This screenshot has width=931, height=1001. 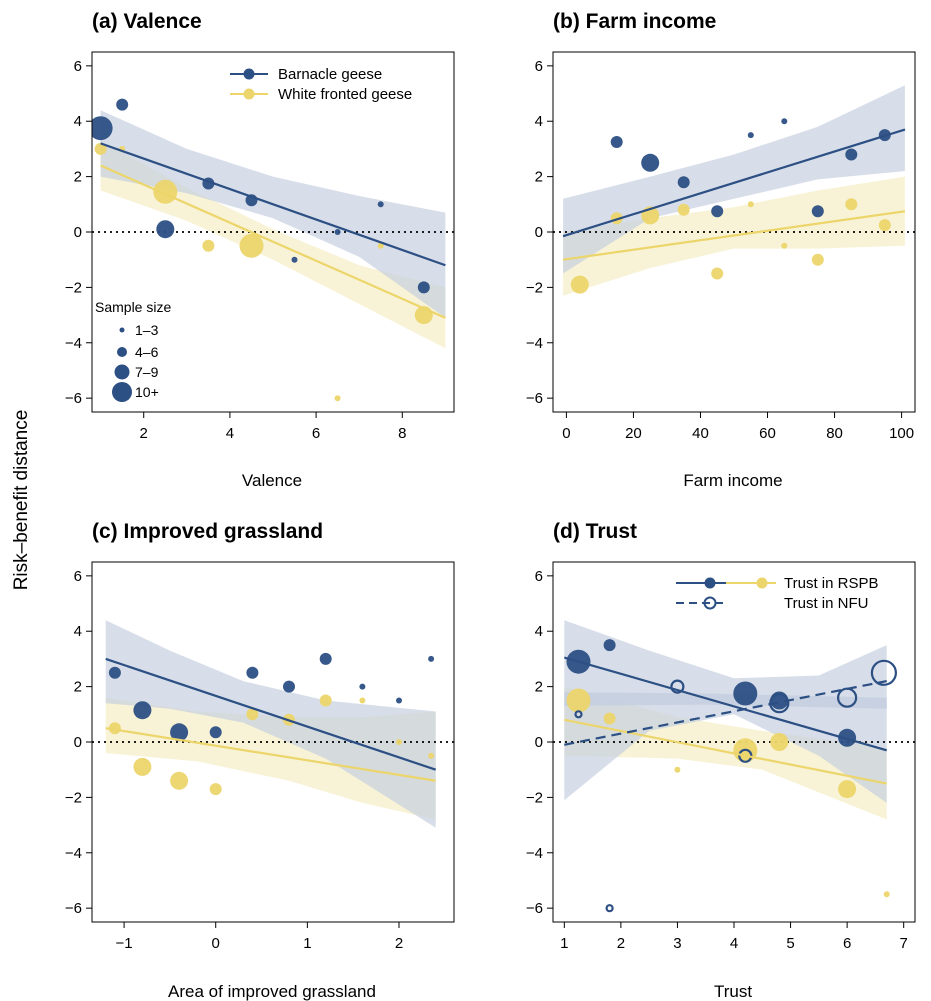 What do you see at coordinates (78, 121) in the screenshot?
I see `panel-a-y-tick-label: 4` at bounding box center [78, 121].